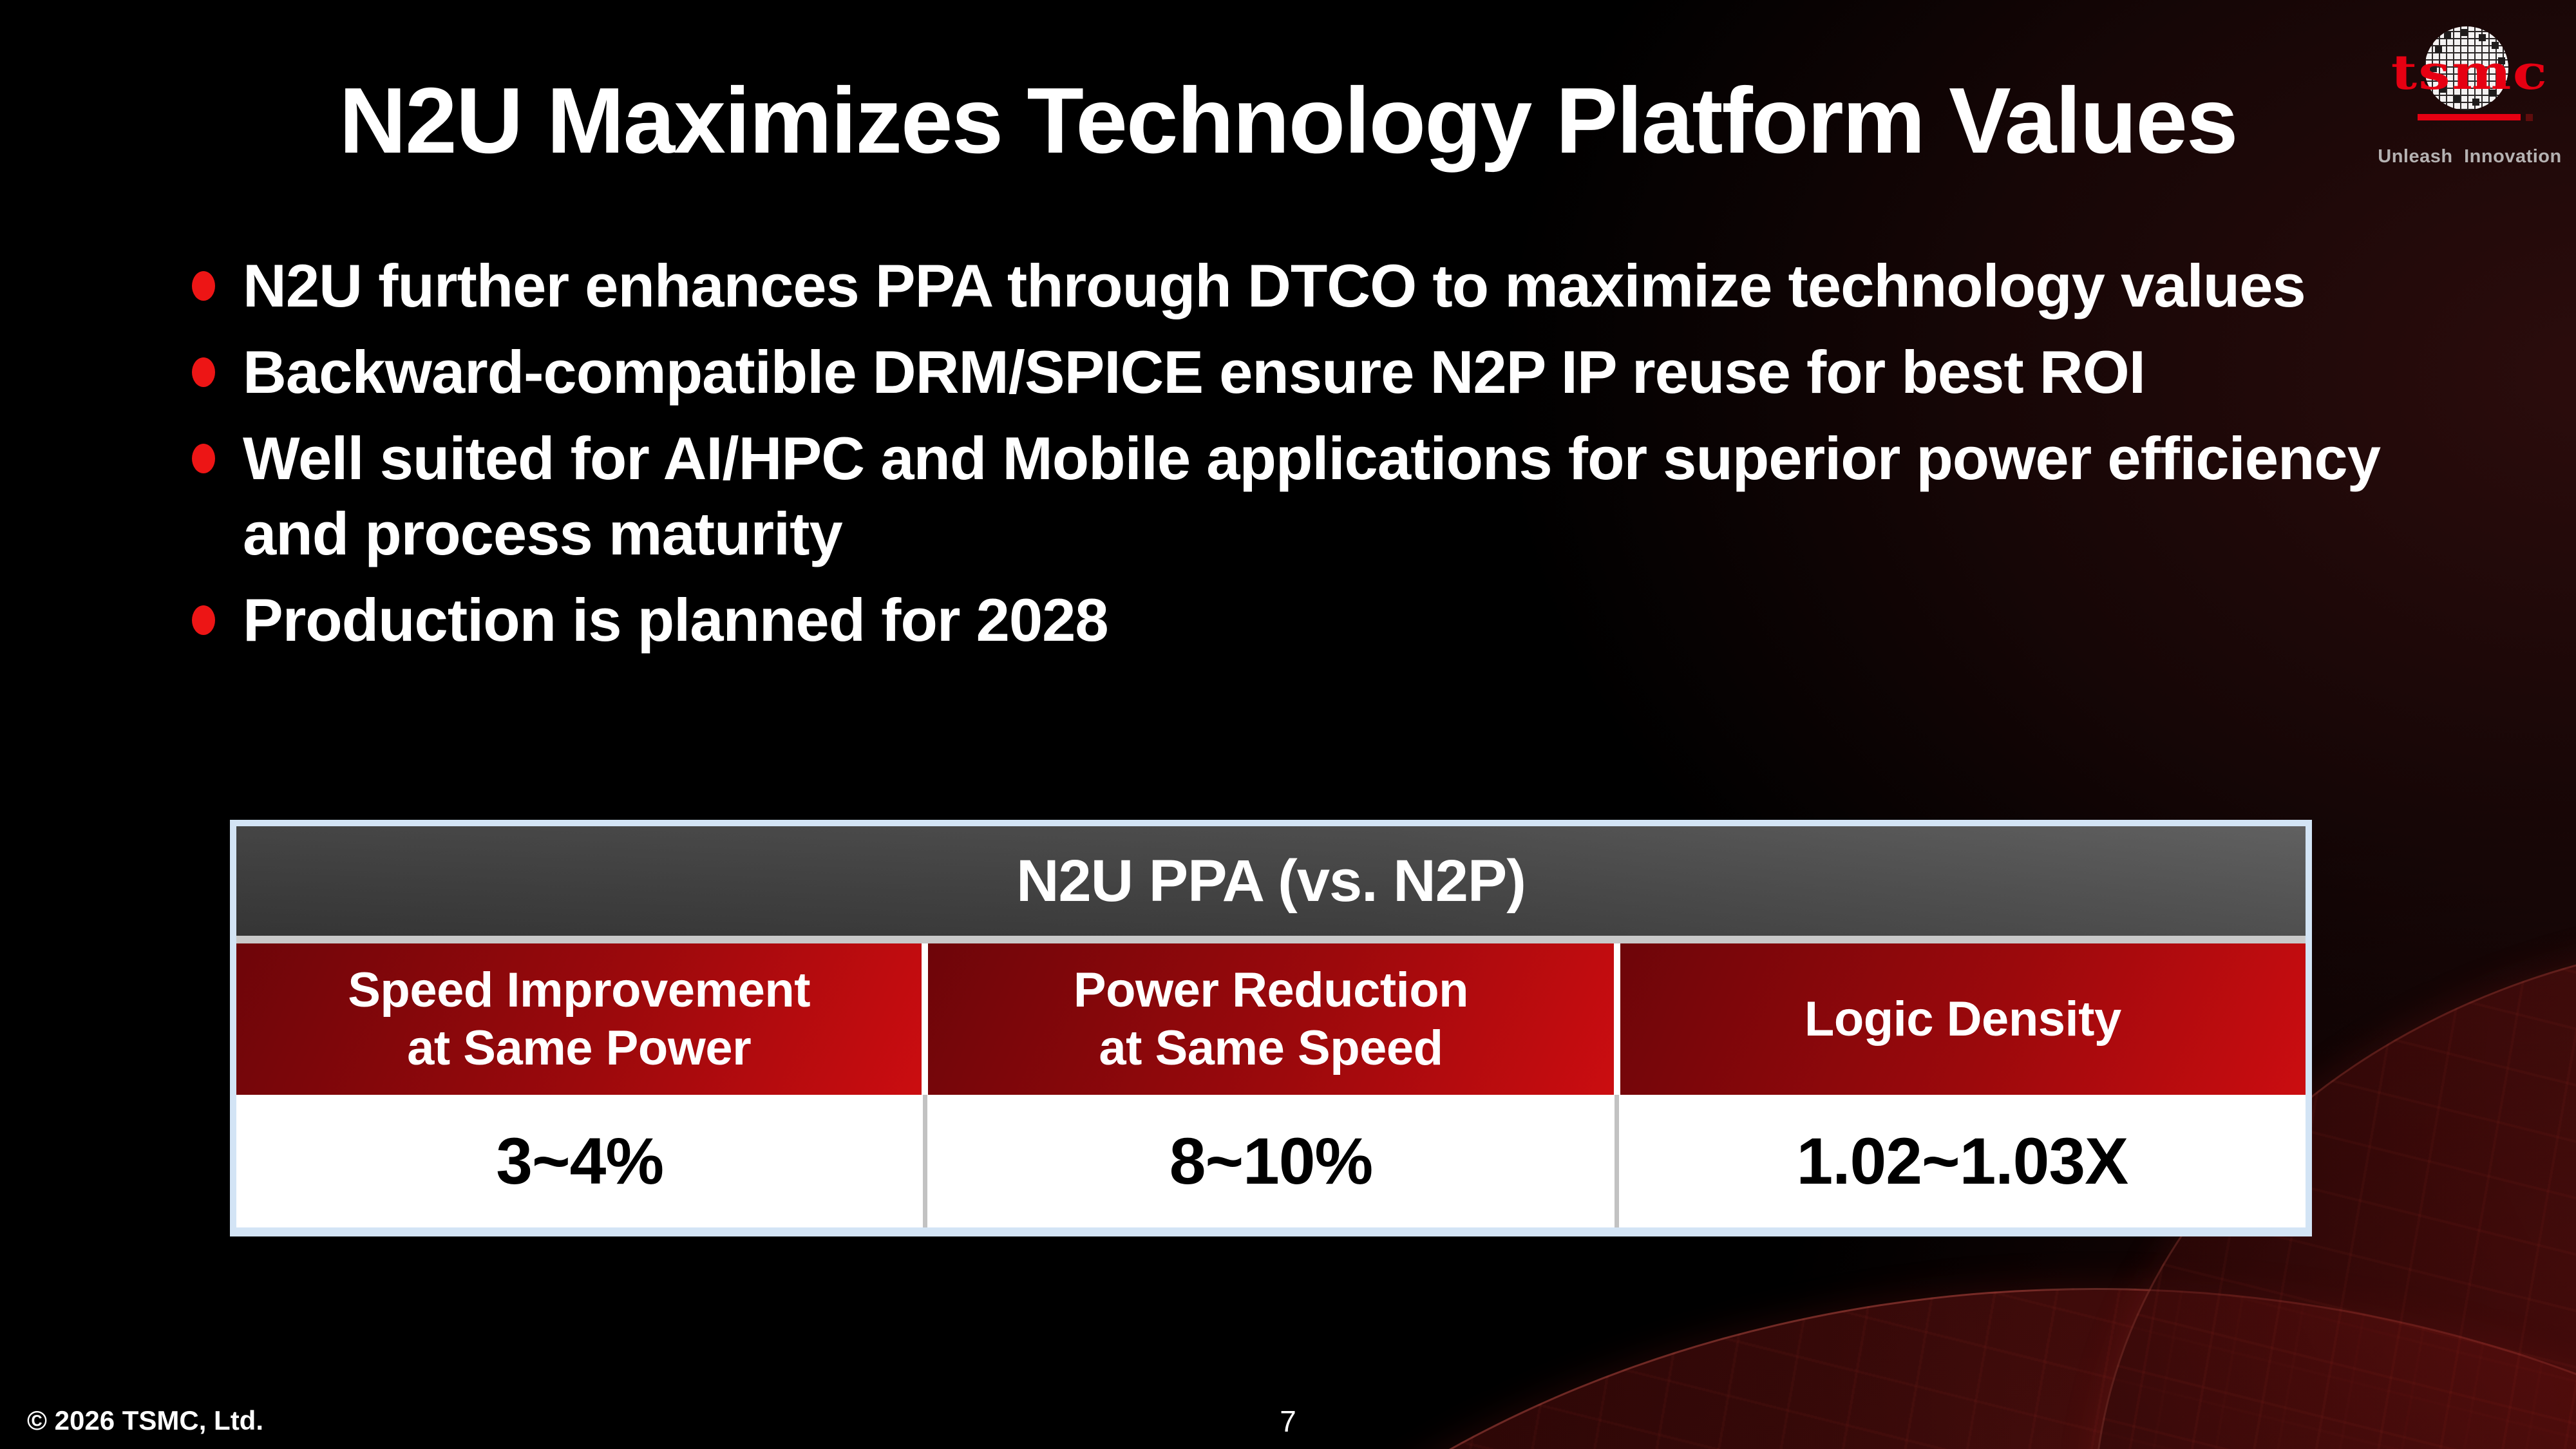 The width and height of the screenshot is (2576, 1449). I want to click on value-text: 1.02~1.03X, so click(1962, 1161).